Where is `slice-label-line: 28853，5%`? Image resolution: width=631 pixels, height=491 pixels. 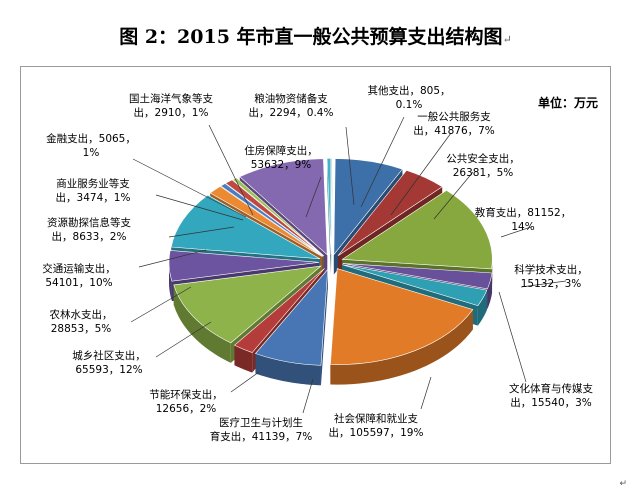 slice-label-line: 28853，5% is located at coordinates (81, 328).